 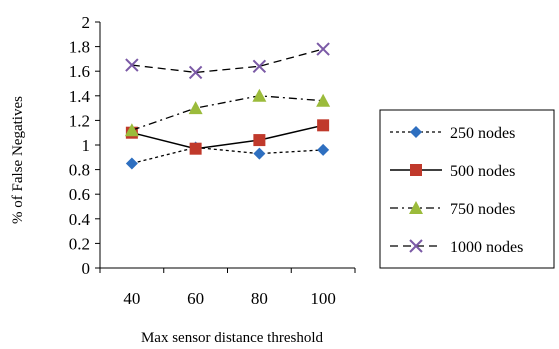 I want to click on series-group, so click(x=227, y=106).